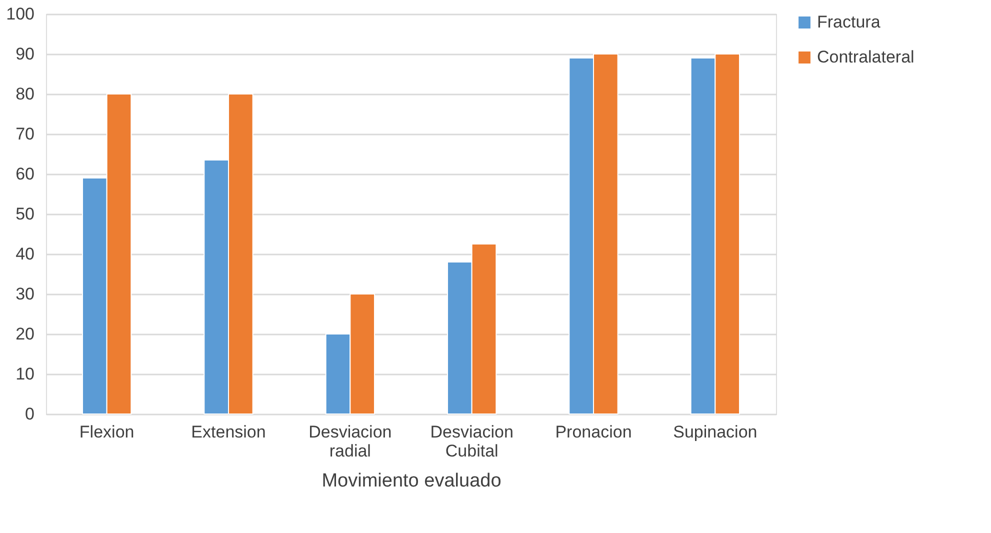 The image size is (991, 533). I want to click on y-tick-label: 90, so click(25, 54).